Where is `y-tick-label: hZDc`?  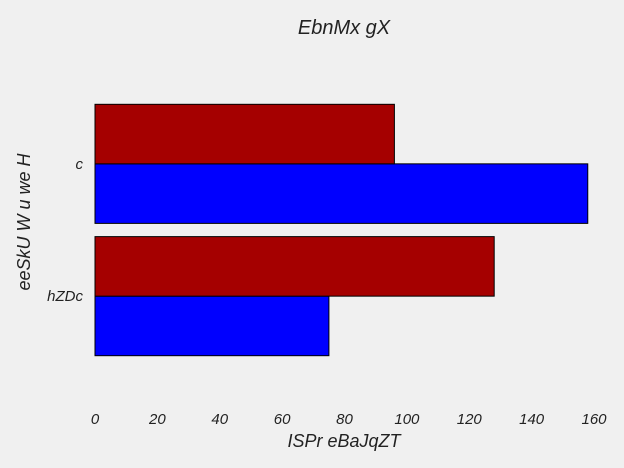 y-tick-label: hZDc is located at coordinates (65, 296).